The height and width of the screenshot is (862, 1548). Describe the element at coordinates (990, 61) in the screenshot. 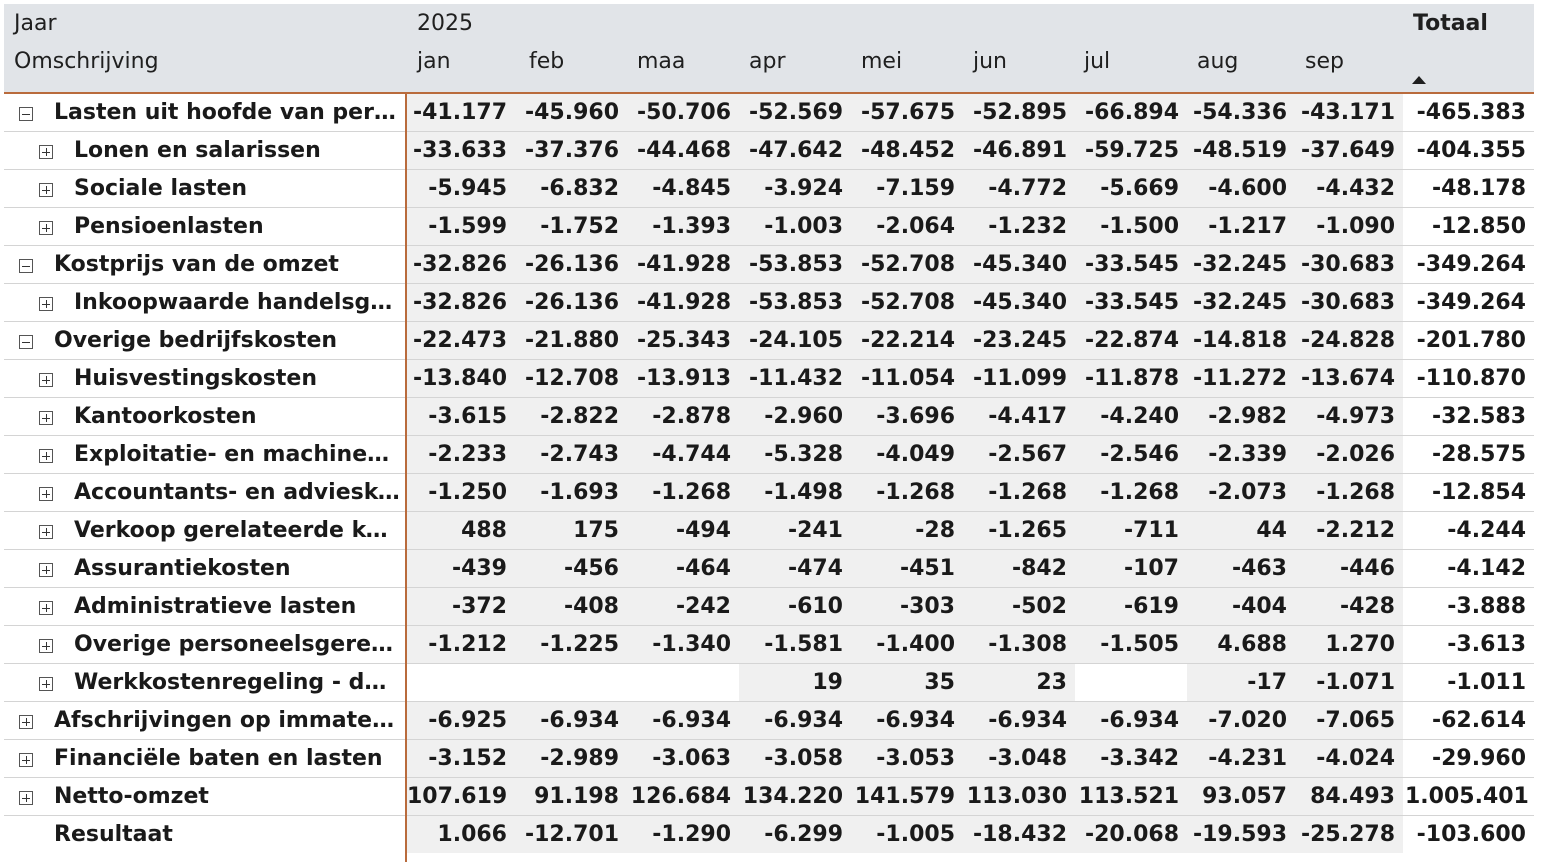

I see `month-header-jun: jun` at that location.